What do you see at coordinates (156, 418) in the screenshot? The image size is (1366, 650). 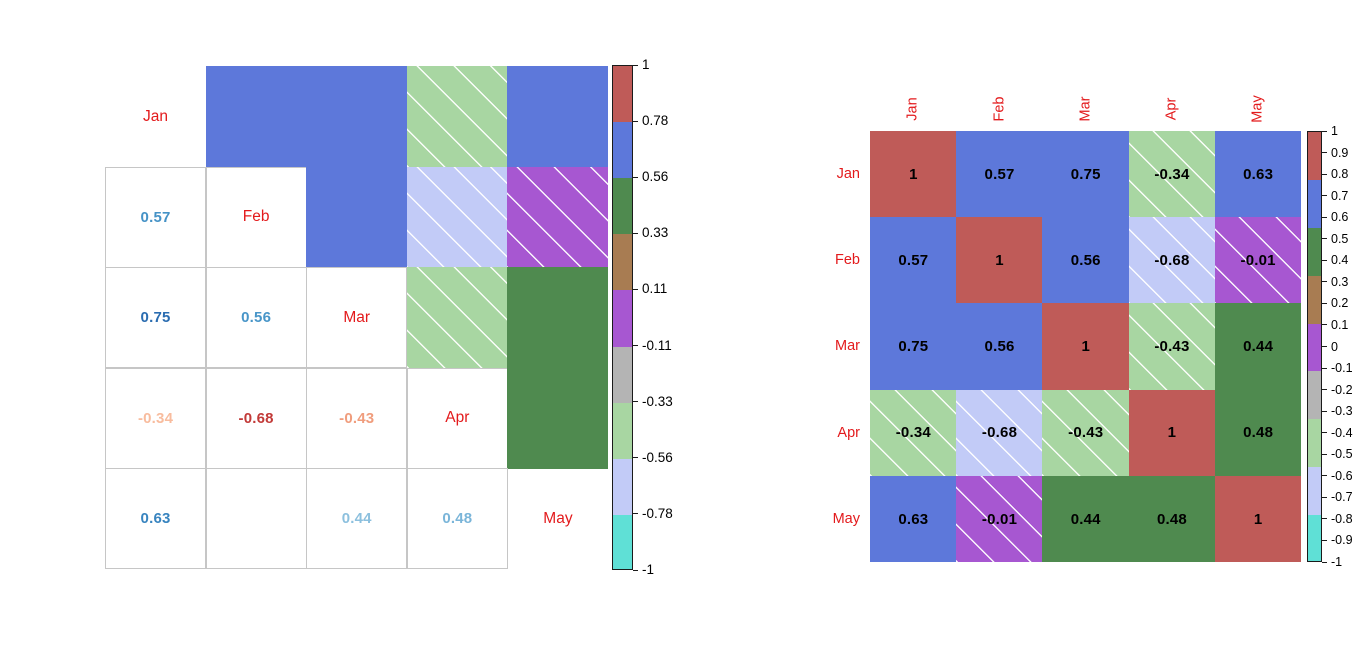 I see `lower-number-cell: -0.34` at bounding box center [156, 418].